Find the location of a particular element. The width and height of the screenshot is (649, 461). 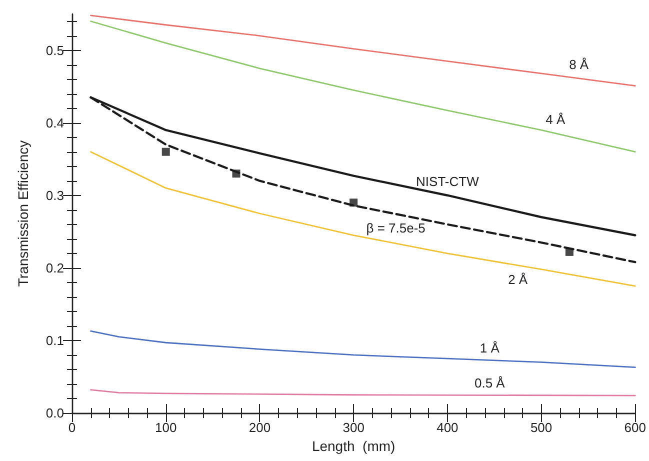

x-tick-label: 400 is located at coordinates (447, 427).